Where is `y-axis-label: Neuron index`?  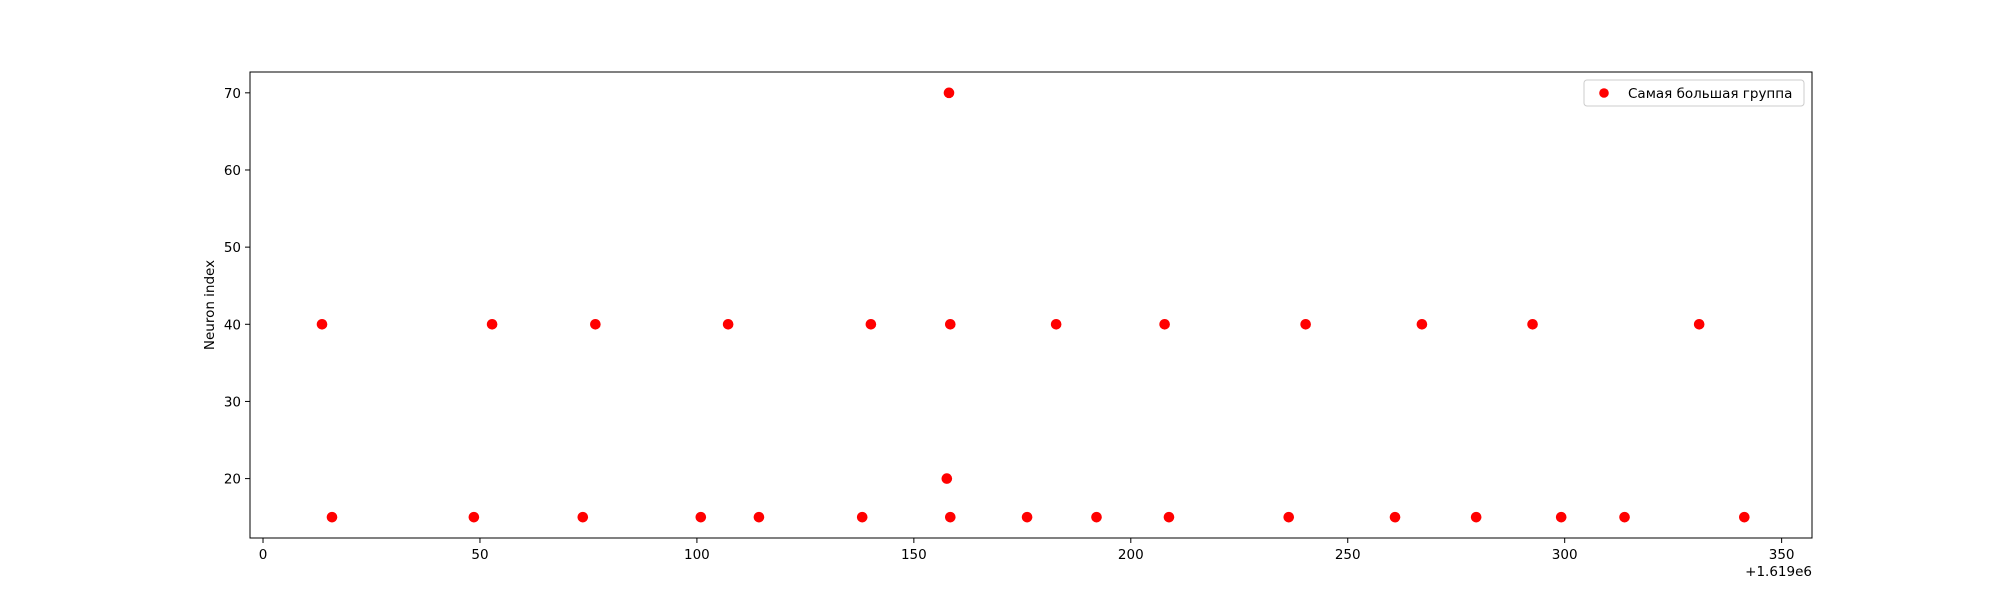
y-axis-label: Neuron index is located at coordinates (210, 305).